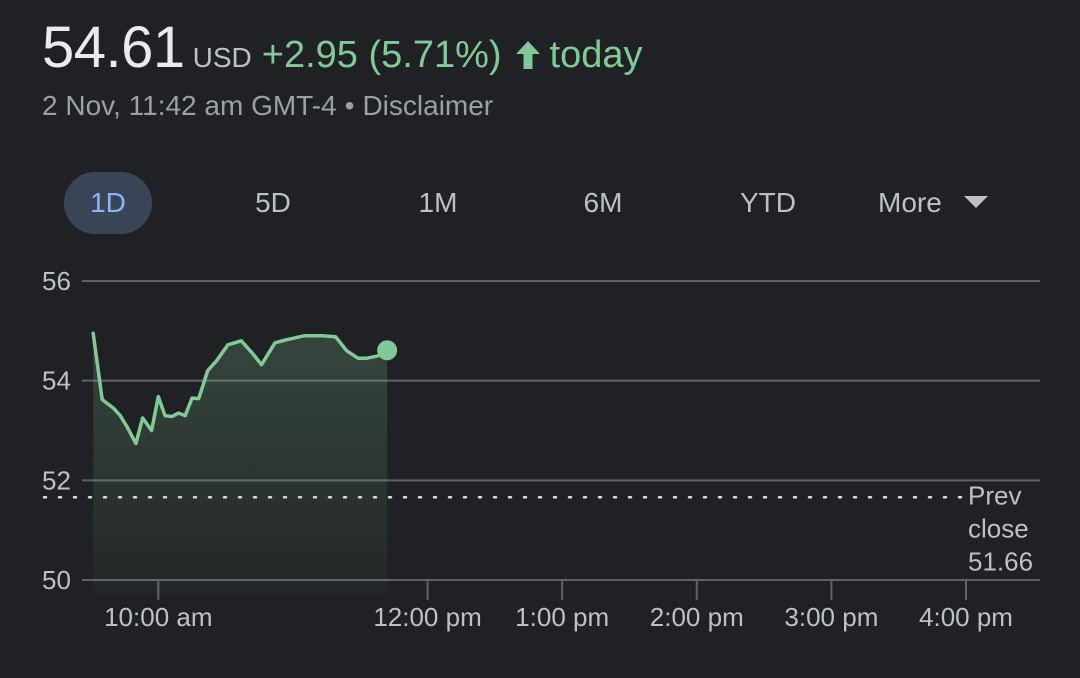 The width and height of the screenshot is (1080, 678). I want to click on tab-5d: 5D, so click(273, 202).